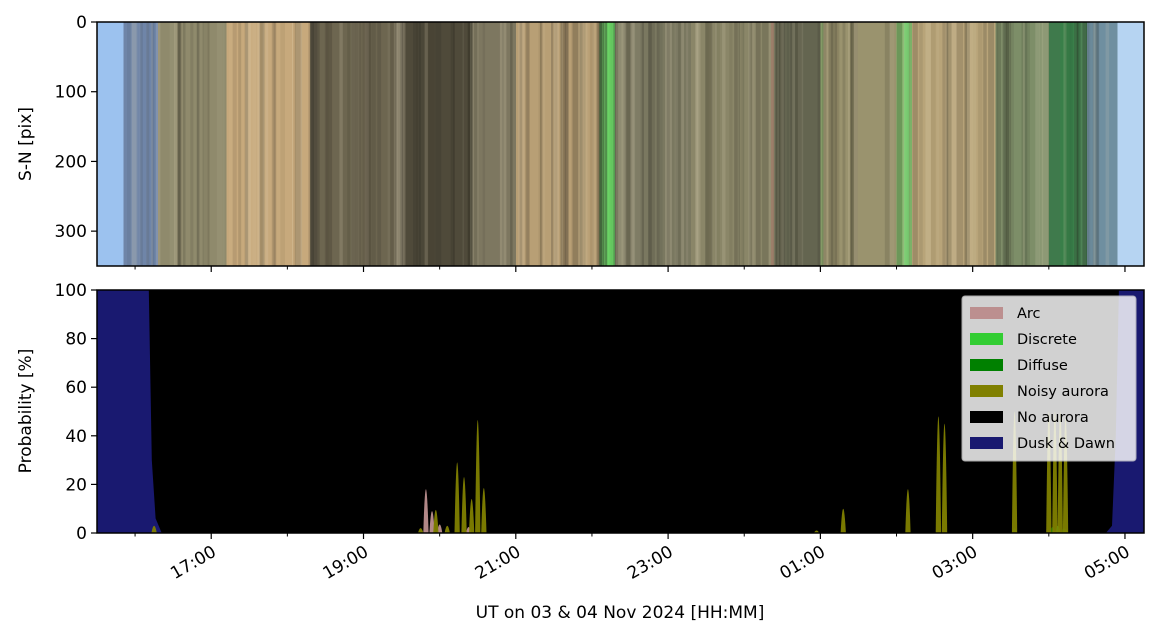  What do you see at coordinates (620, 613) in the screenshot?
I see `x-axis-label: UT on 03 & 04 Nov 2024 [HH:MM]` at bounding box center [620, 613].